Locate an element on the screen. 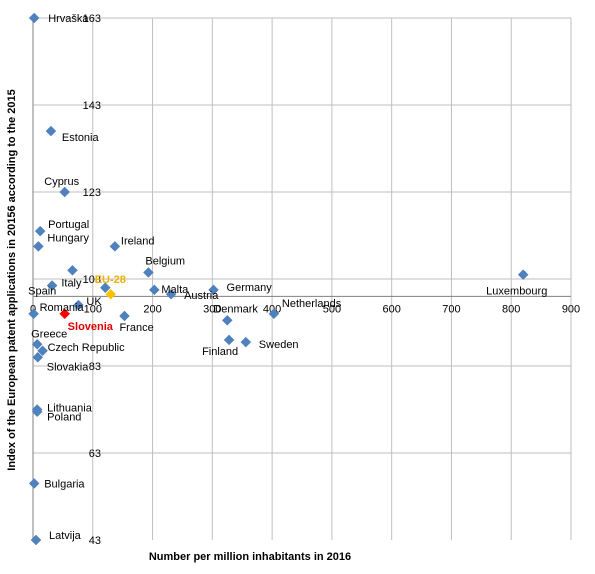 The height and width of the screenshot is (574, 595). point-cyprus is located at coordinates (65, 192).